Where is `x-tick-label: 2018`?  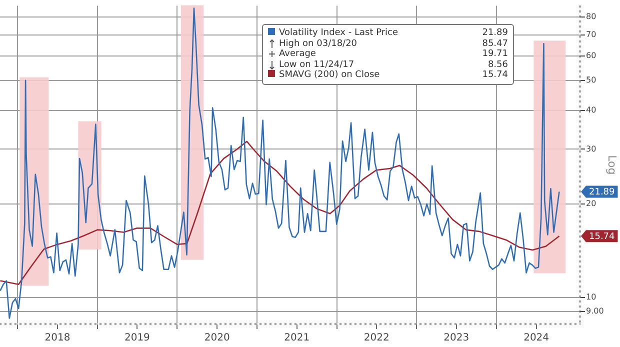
x-tick-label: 2018 is located at coordinates (57, 338).